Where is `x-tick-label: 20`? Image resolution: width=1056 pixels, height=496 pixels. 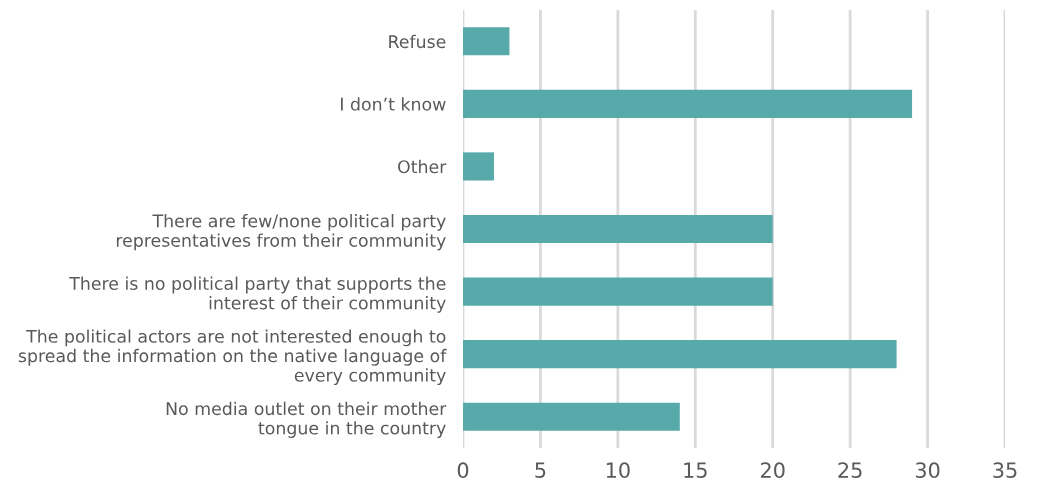 x-tick-label: 20 is located at coordinates (772, 470).